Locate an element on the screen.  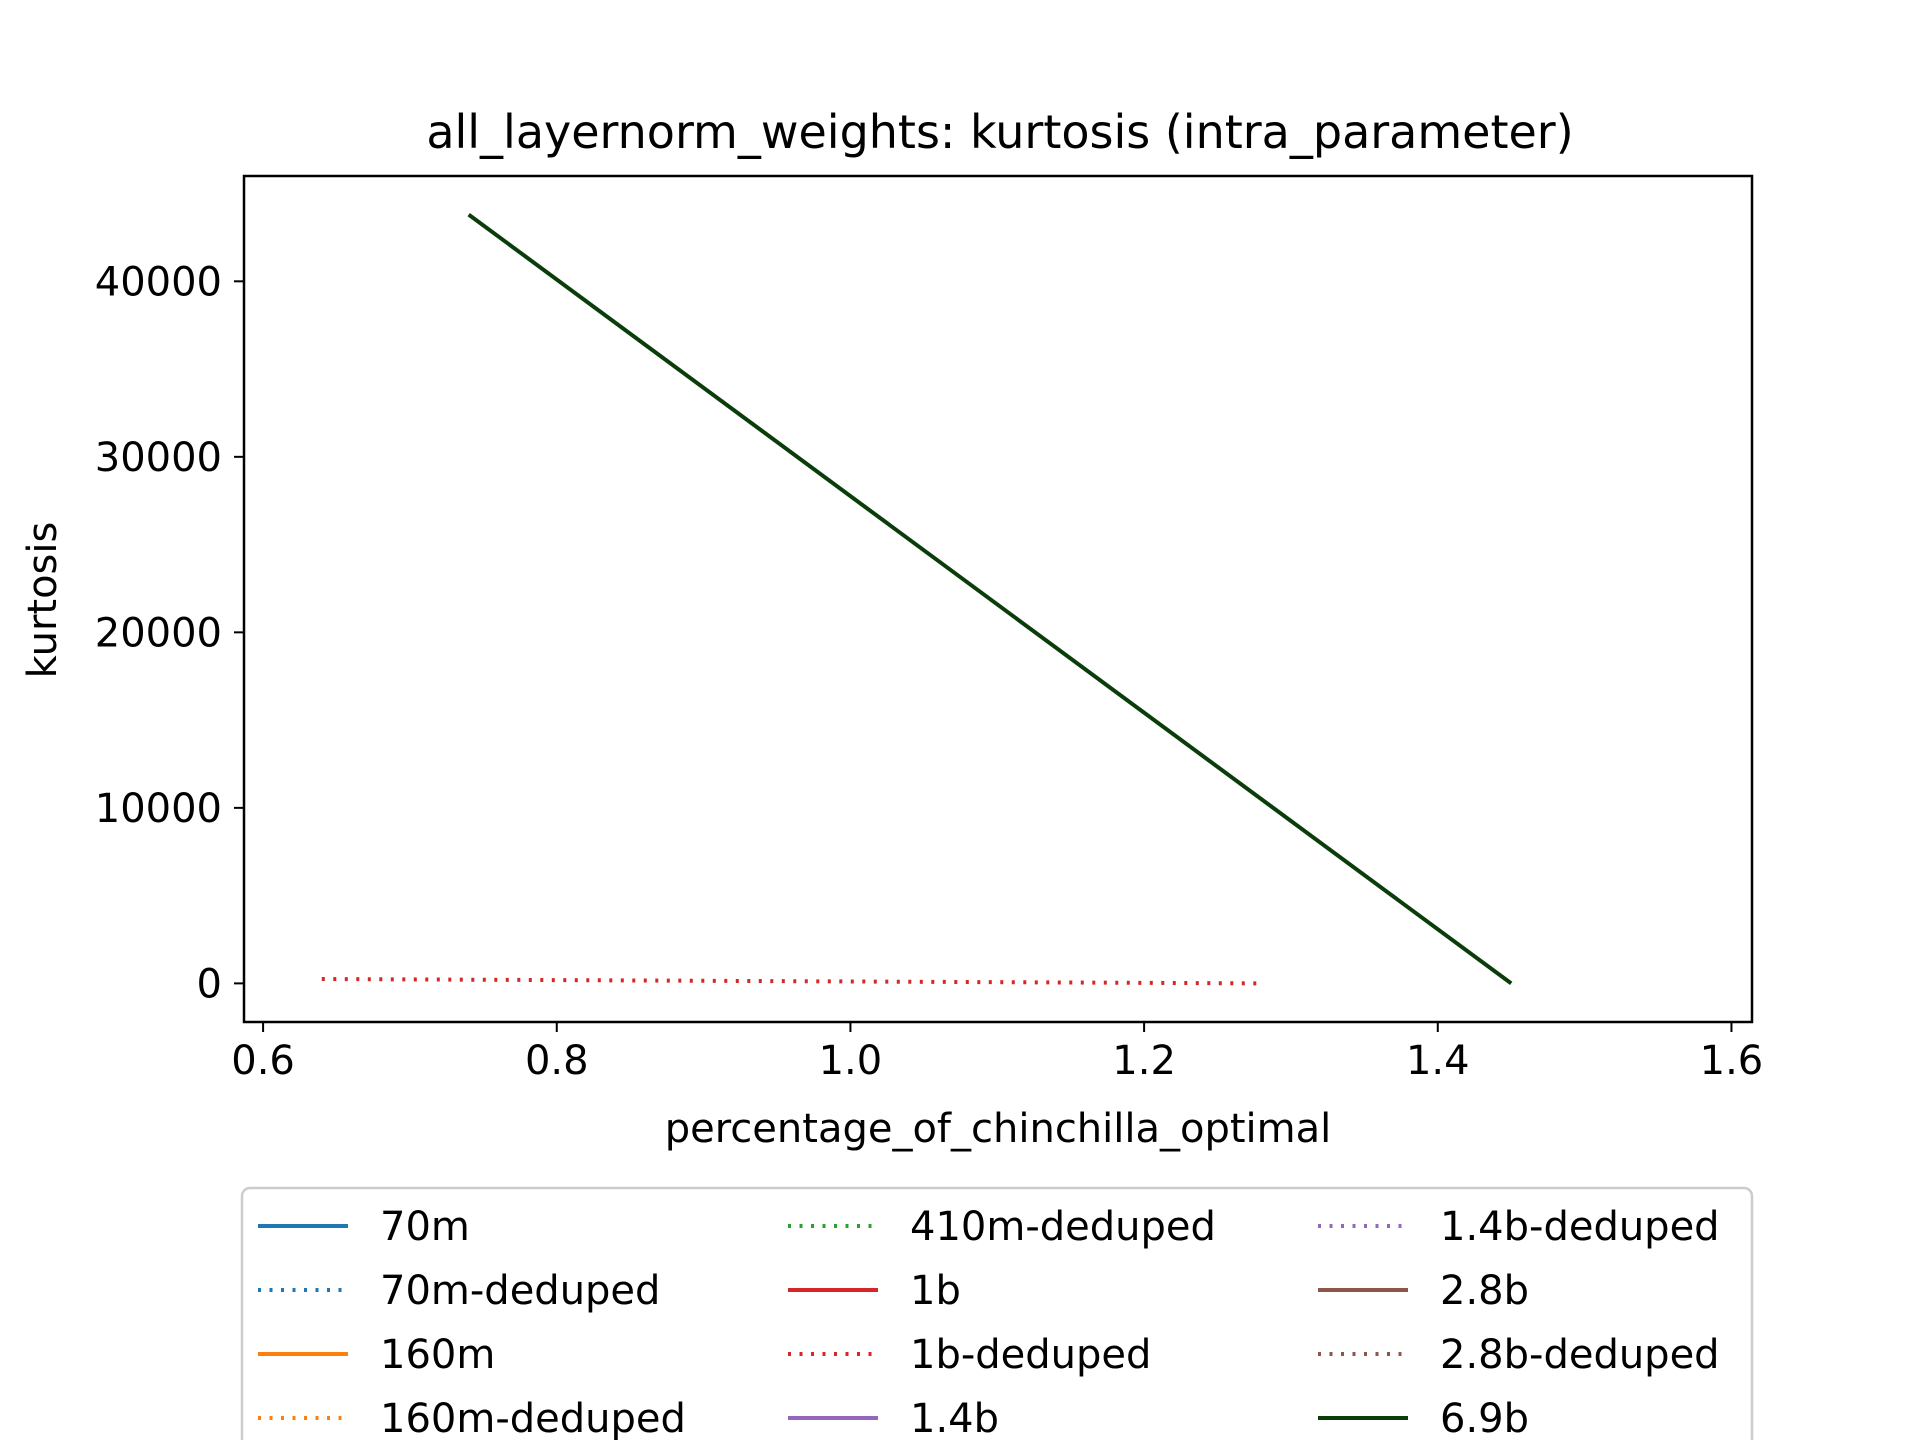
legend-label: 1b is located at coordinates (935, 1291).